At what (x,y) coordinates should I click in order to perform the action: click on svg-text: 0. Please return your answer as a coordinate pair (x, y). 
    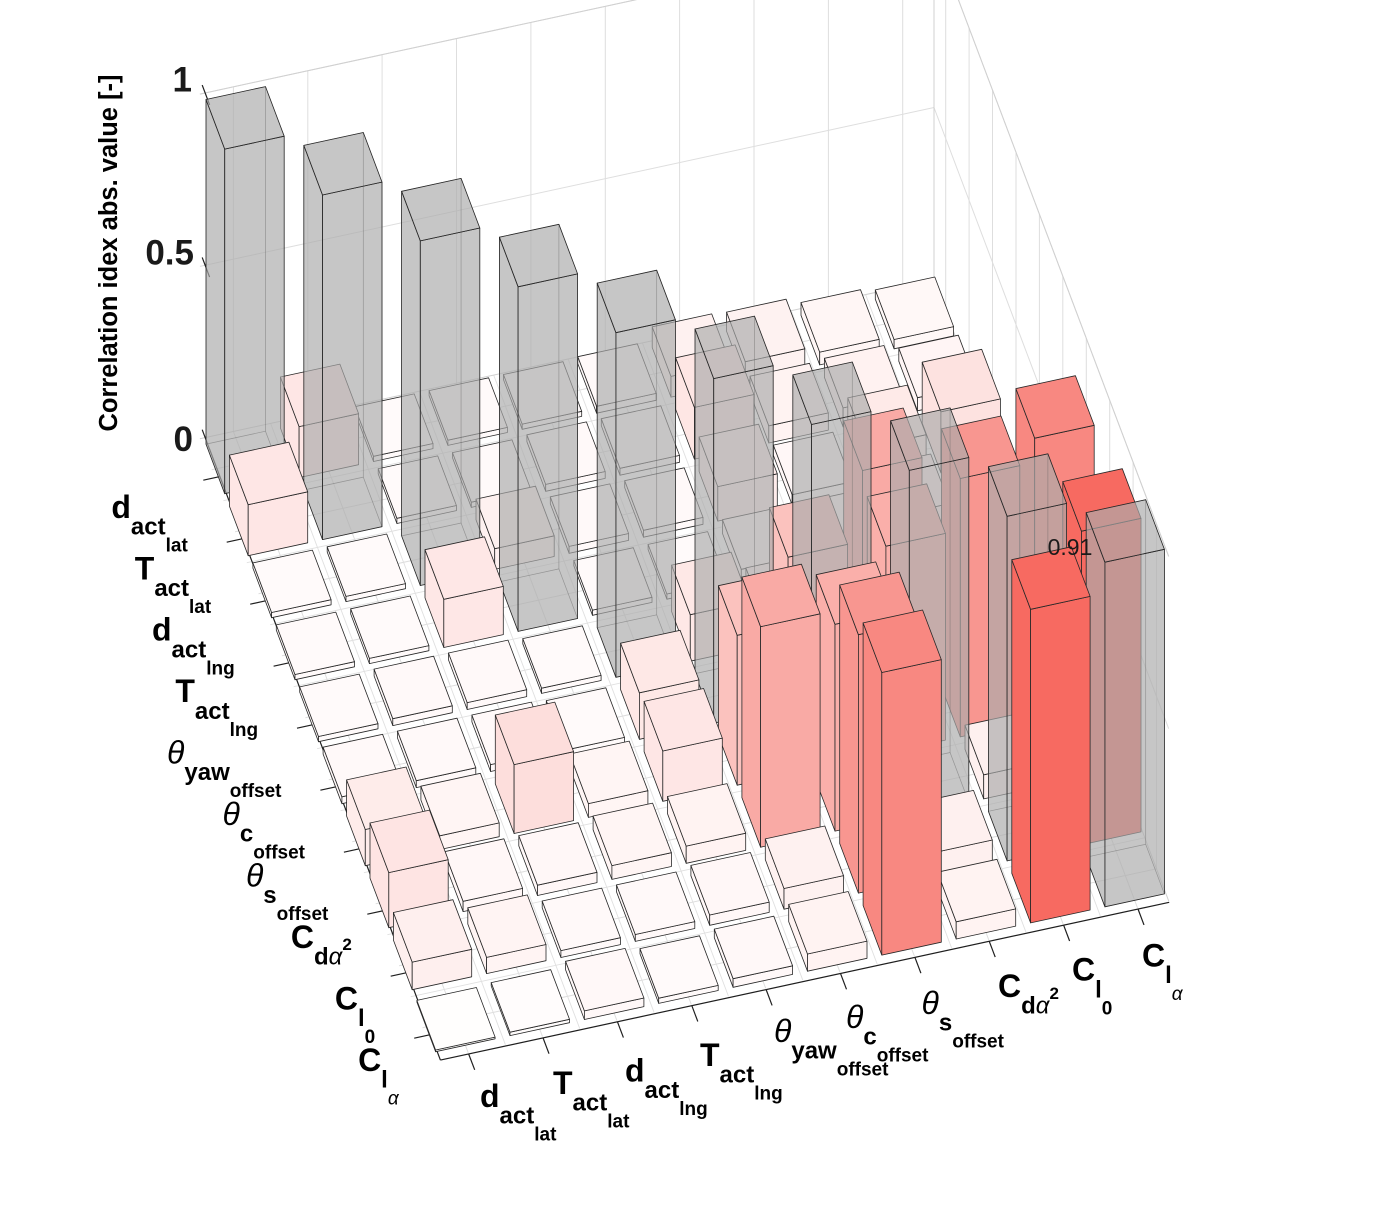
    Looking at the image, I should click on (183, 439).